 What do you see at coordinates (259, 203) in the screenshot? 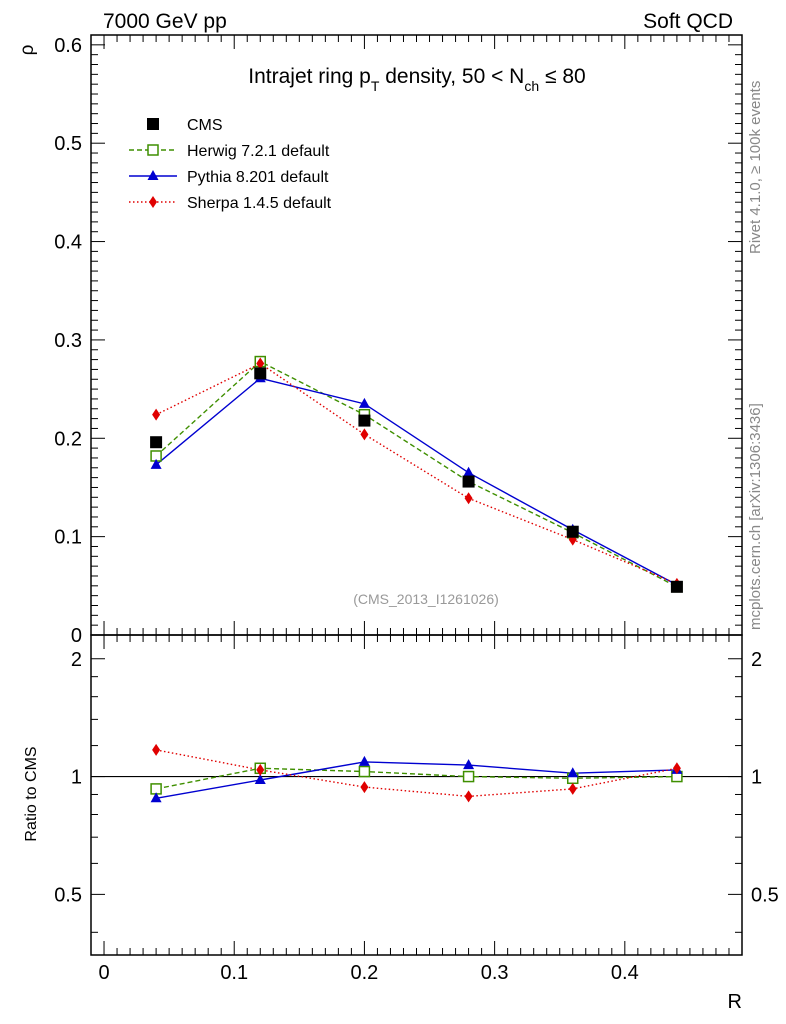
I see `legend-sherpa-label: Sherpa 1.4.5 default` at bounding box center [259, 203].